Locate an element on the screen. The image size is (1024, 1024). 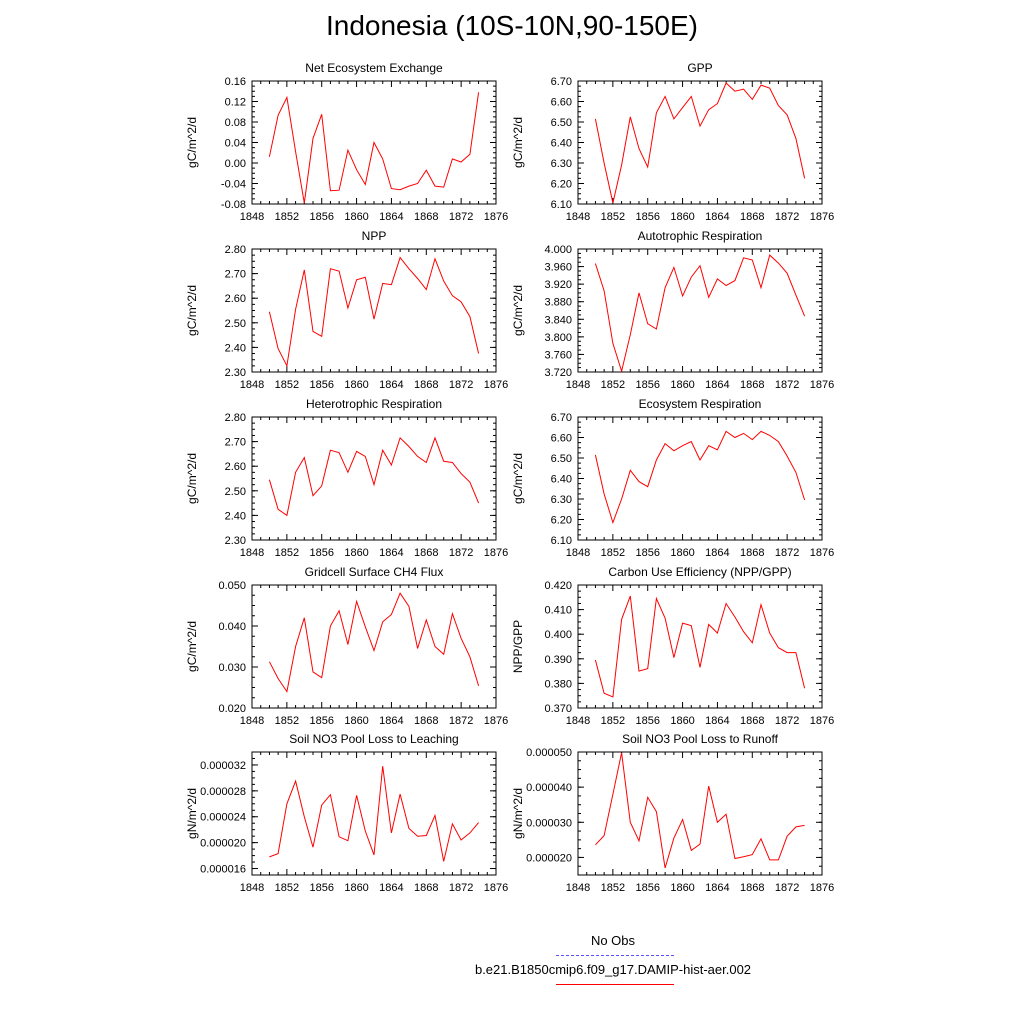
panel-7-xtick-label: 1868 is located at coordinates (752, 721).